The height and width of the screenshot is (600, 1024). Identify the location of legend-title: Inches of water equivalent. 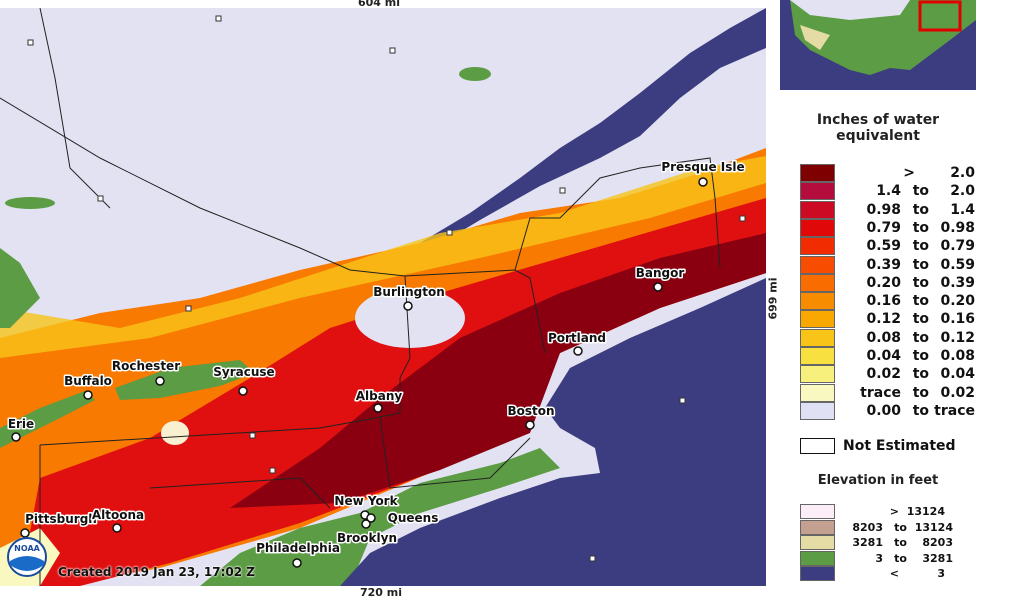
(878, 128).